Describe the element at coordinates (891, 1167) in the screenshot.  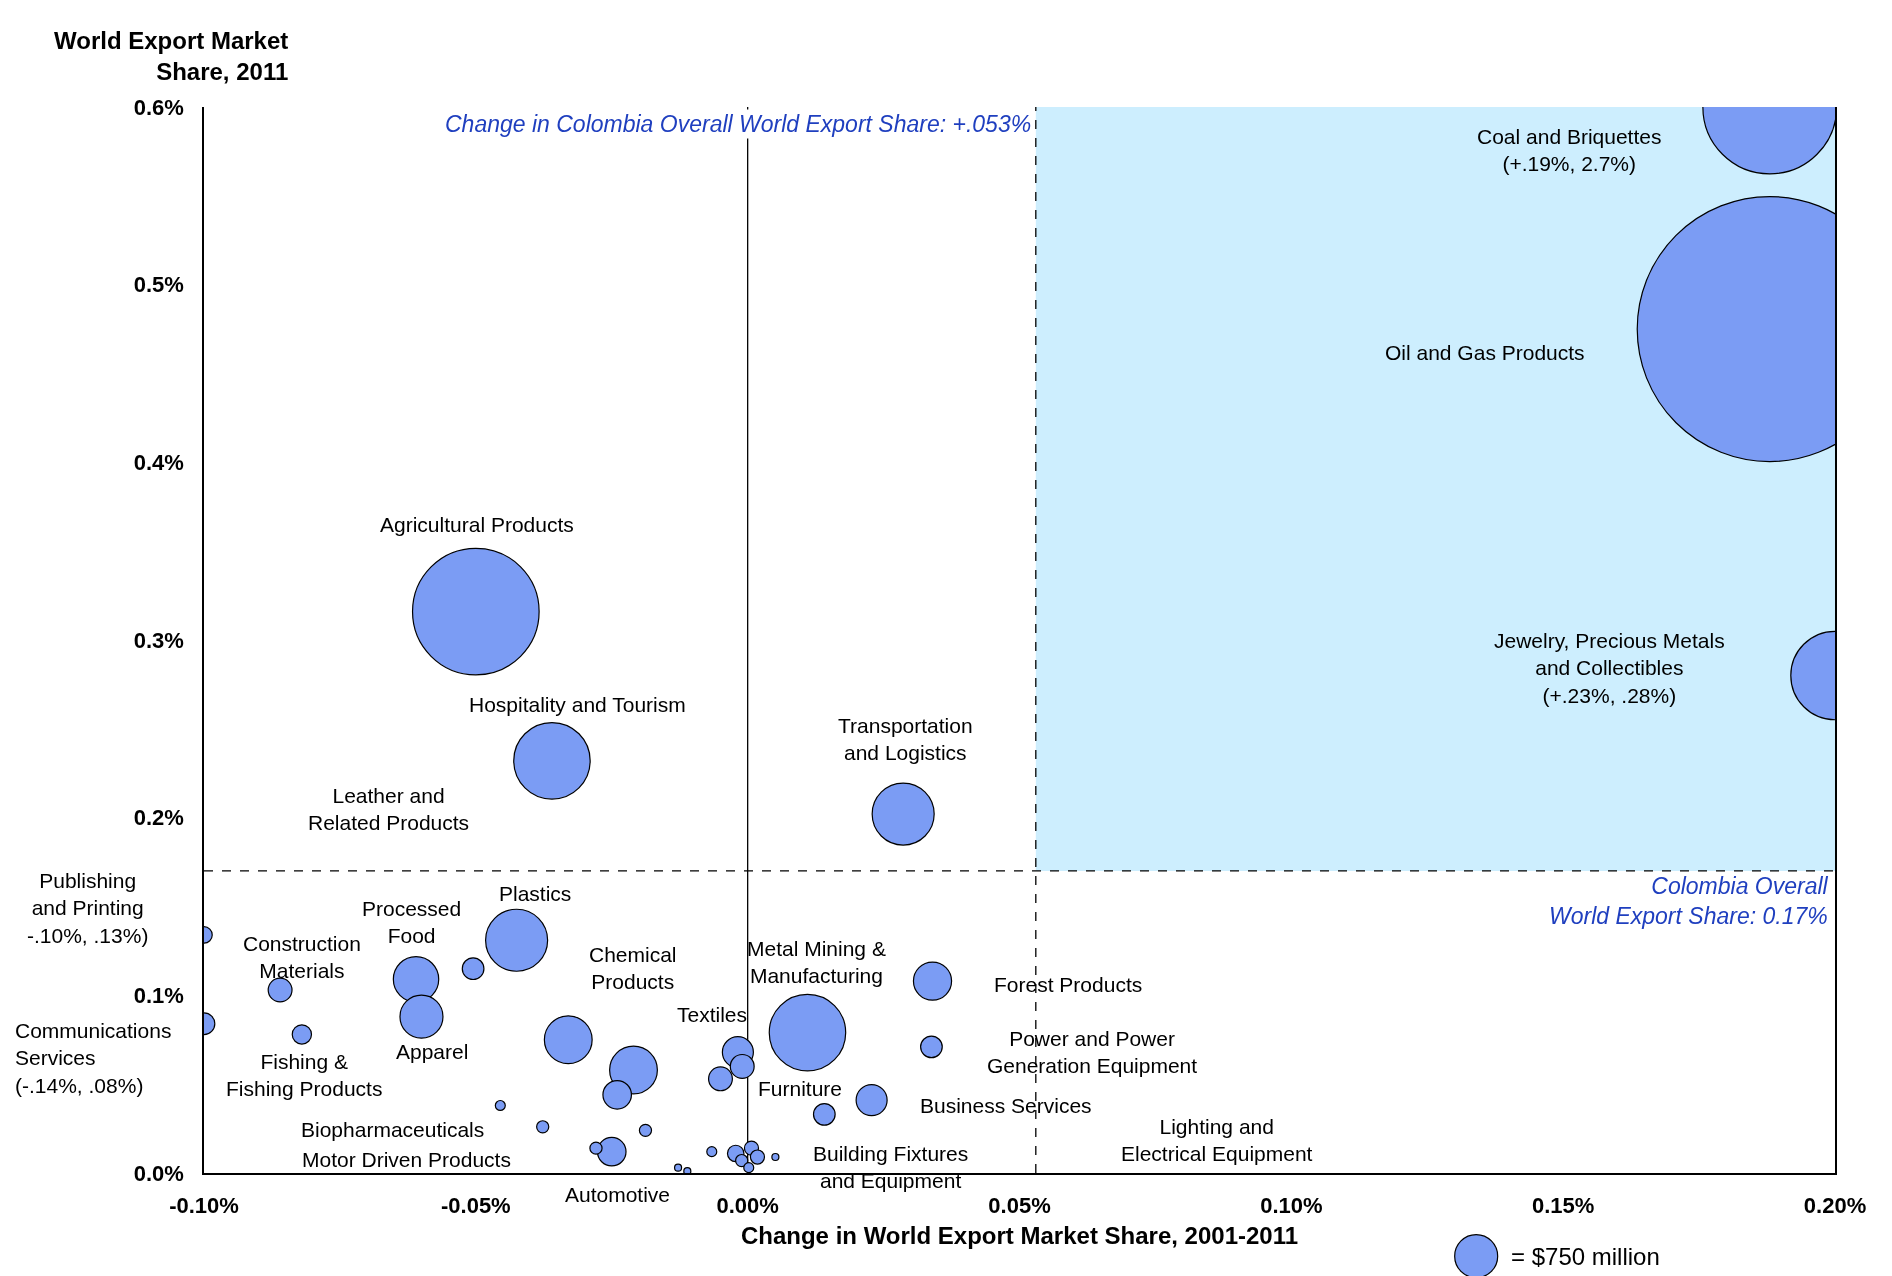
I see `annotation: Building Fixtures and Equipment` at that location.